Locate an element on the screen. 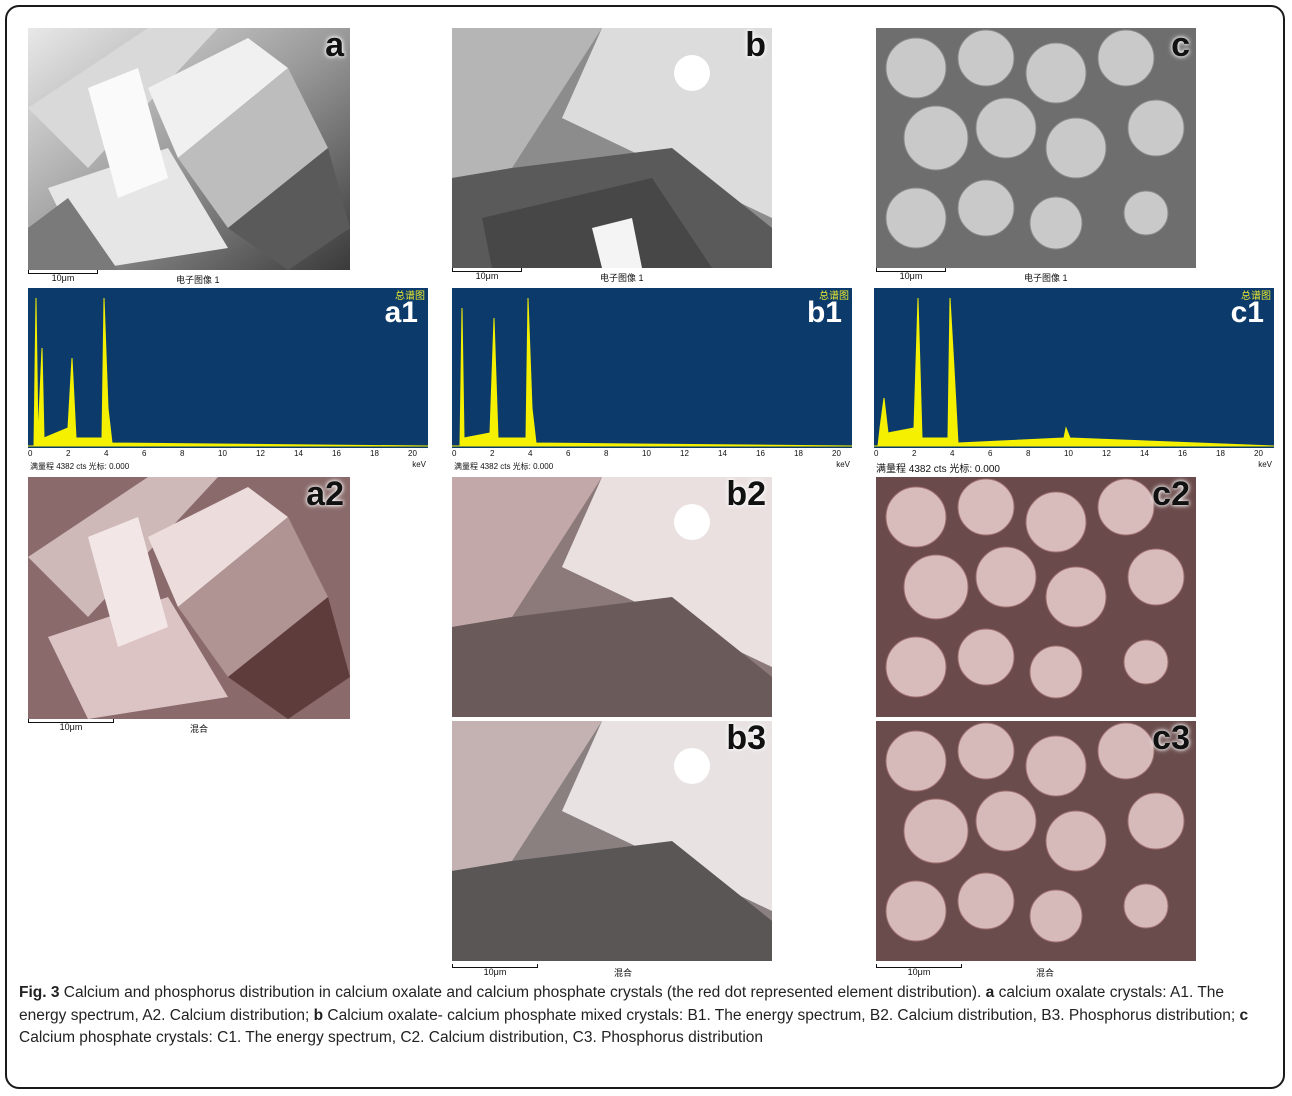 This screenshot has width=1292, height=1096. image-caption-a2: 混合 is located at coordinates (199, 729).